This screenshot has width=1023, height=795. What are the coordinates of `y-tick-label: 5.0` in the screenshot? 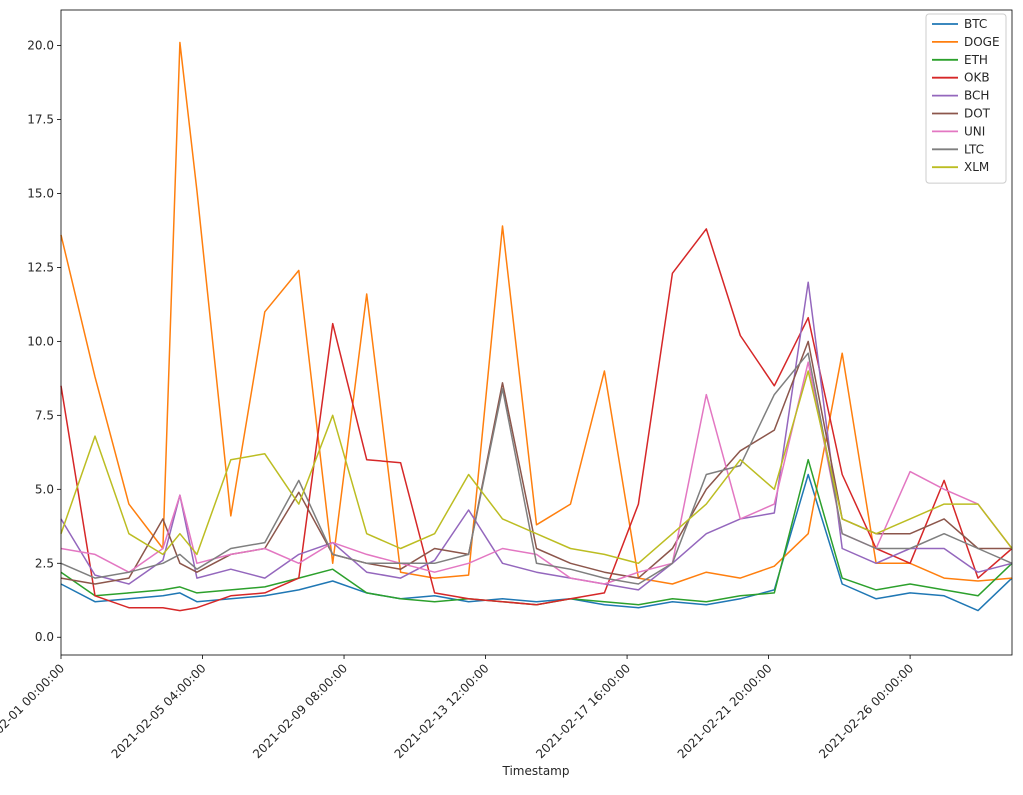 It's located at (44, 489).